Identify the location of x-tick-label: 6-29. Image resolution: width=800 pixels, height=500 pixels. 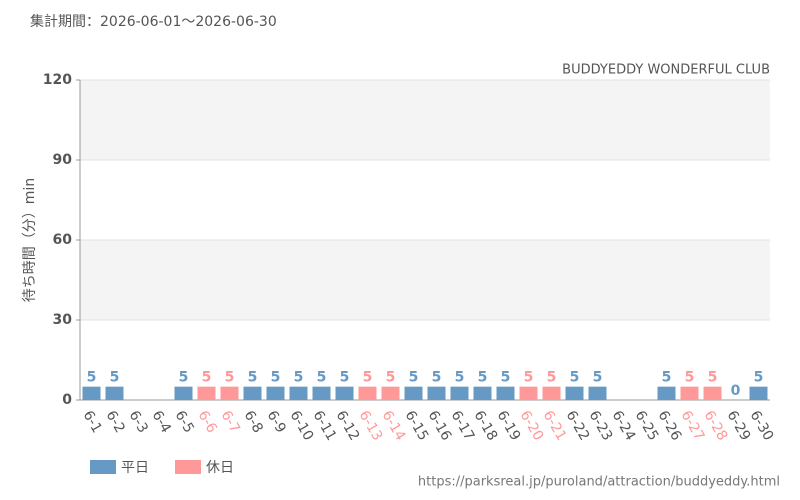
(739, 426).